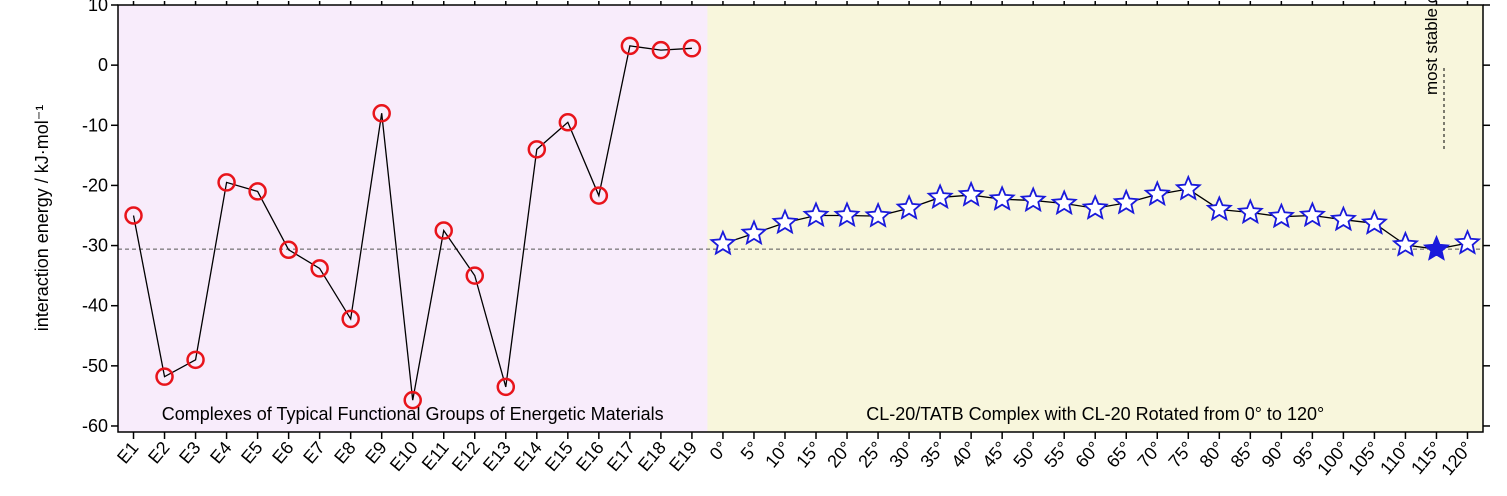  What do you see at coordinates (435, 456) in the screenshot?
I see `x-tick-label: E11` at bounding box center [435, 456].